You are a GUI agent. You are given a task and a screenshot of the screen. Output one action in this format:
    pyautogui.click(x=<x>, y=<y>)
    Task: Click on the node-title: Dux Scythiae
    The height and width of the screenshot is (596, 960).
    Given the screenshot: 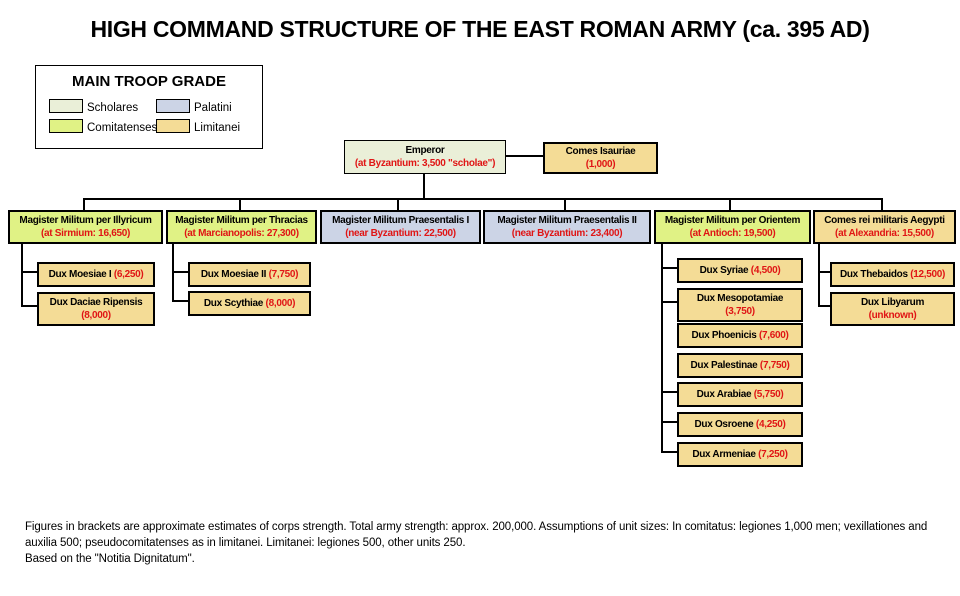 What is the action you would take?
    pyautogui.click(x=233, y=303)
    